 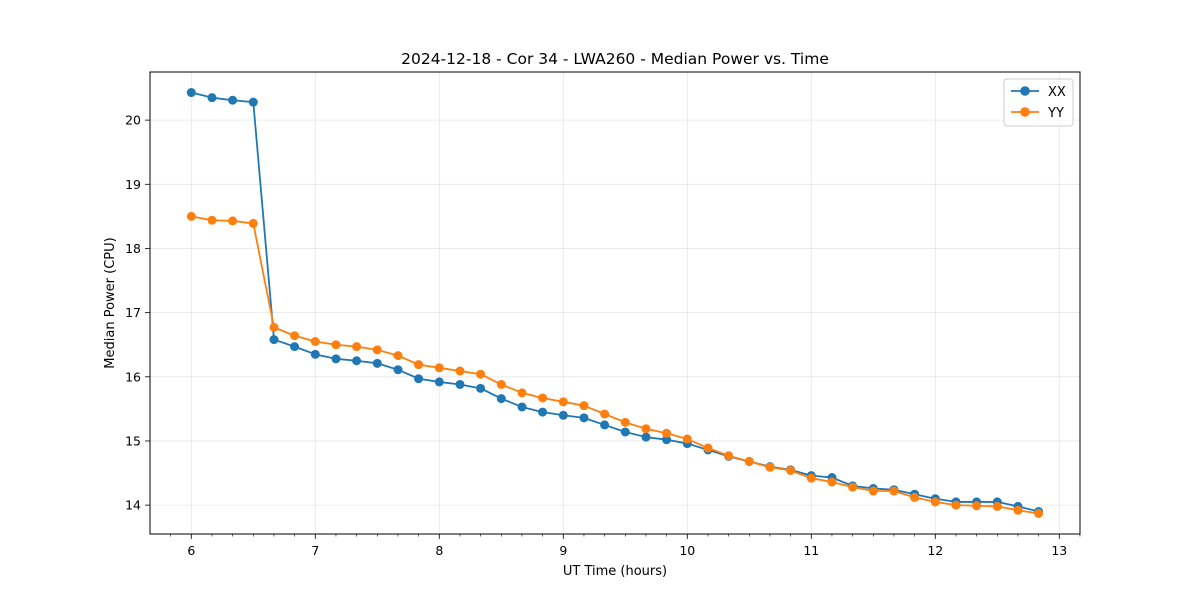 What do you see at coordinates (133, 184) in the screenshot?
I see `y-tick-label: 19` at bounding box center [133, 184].